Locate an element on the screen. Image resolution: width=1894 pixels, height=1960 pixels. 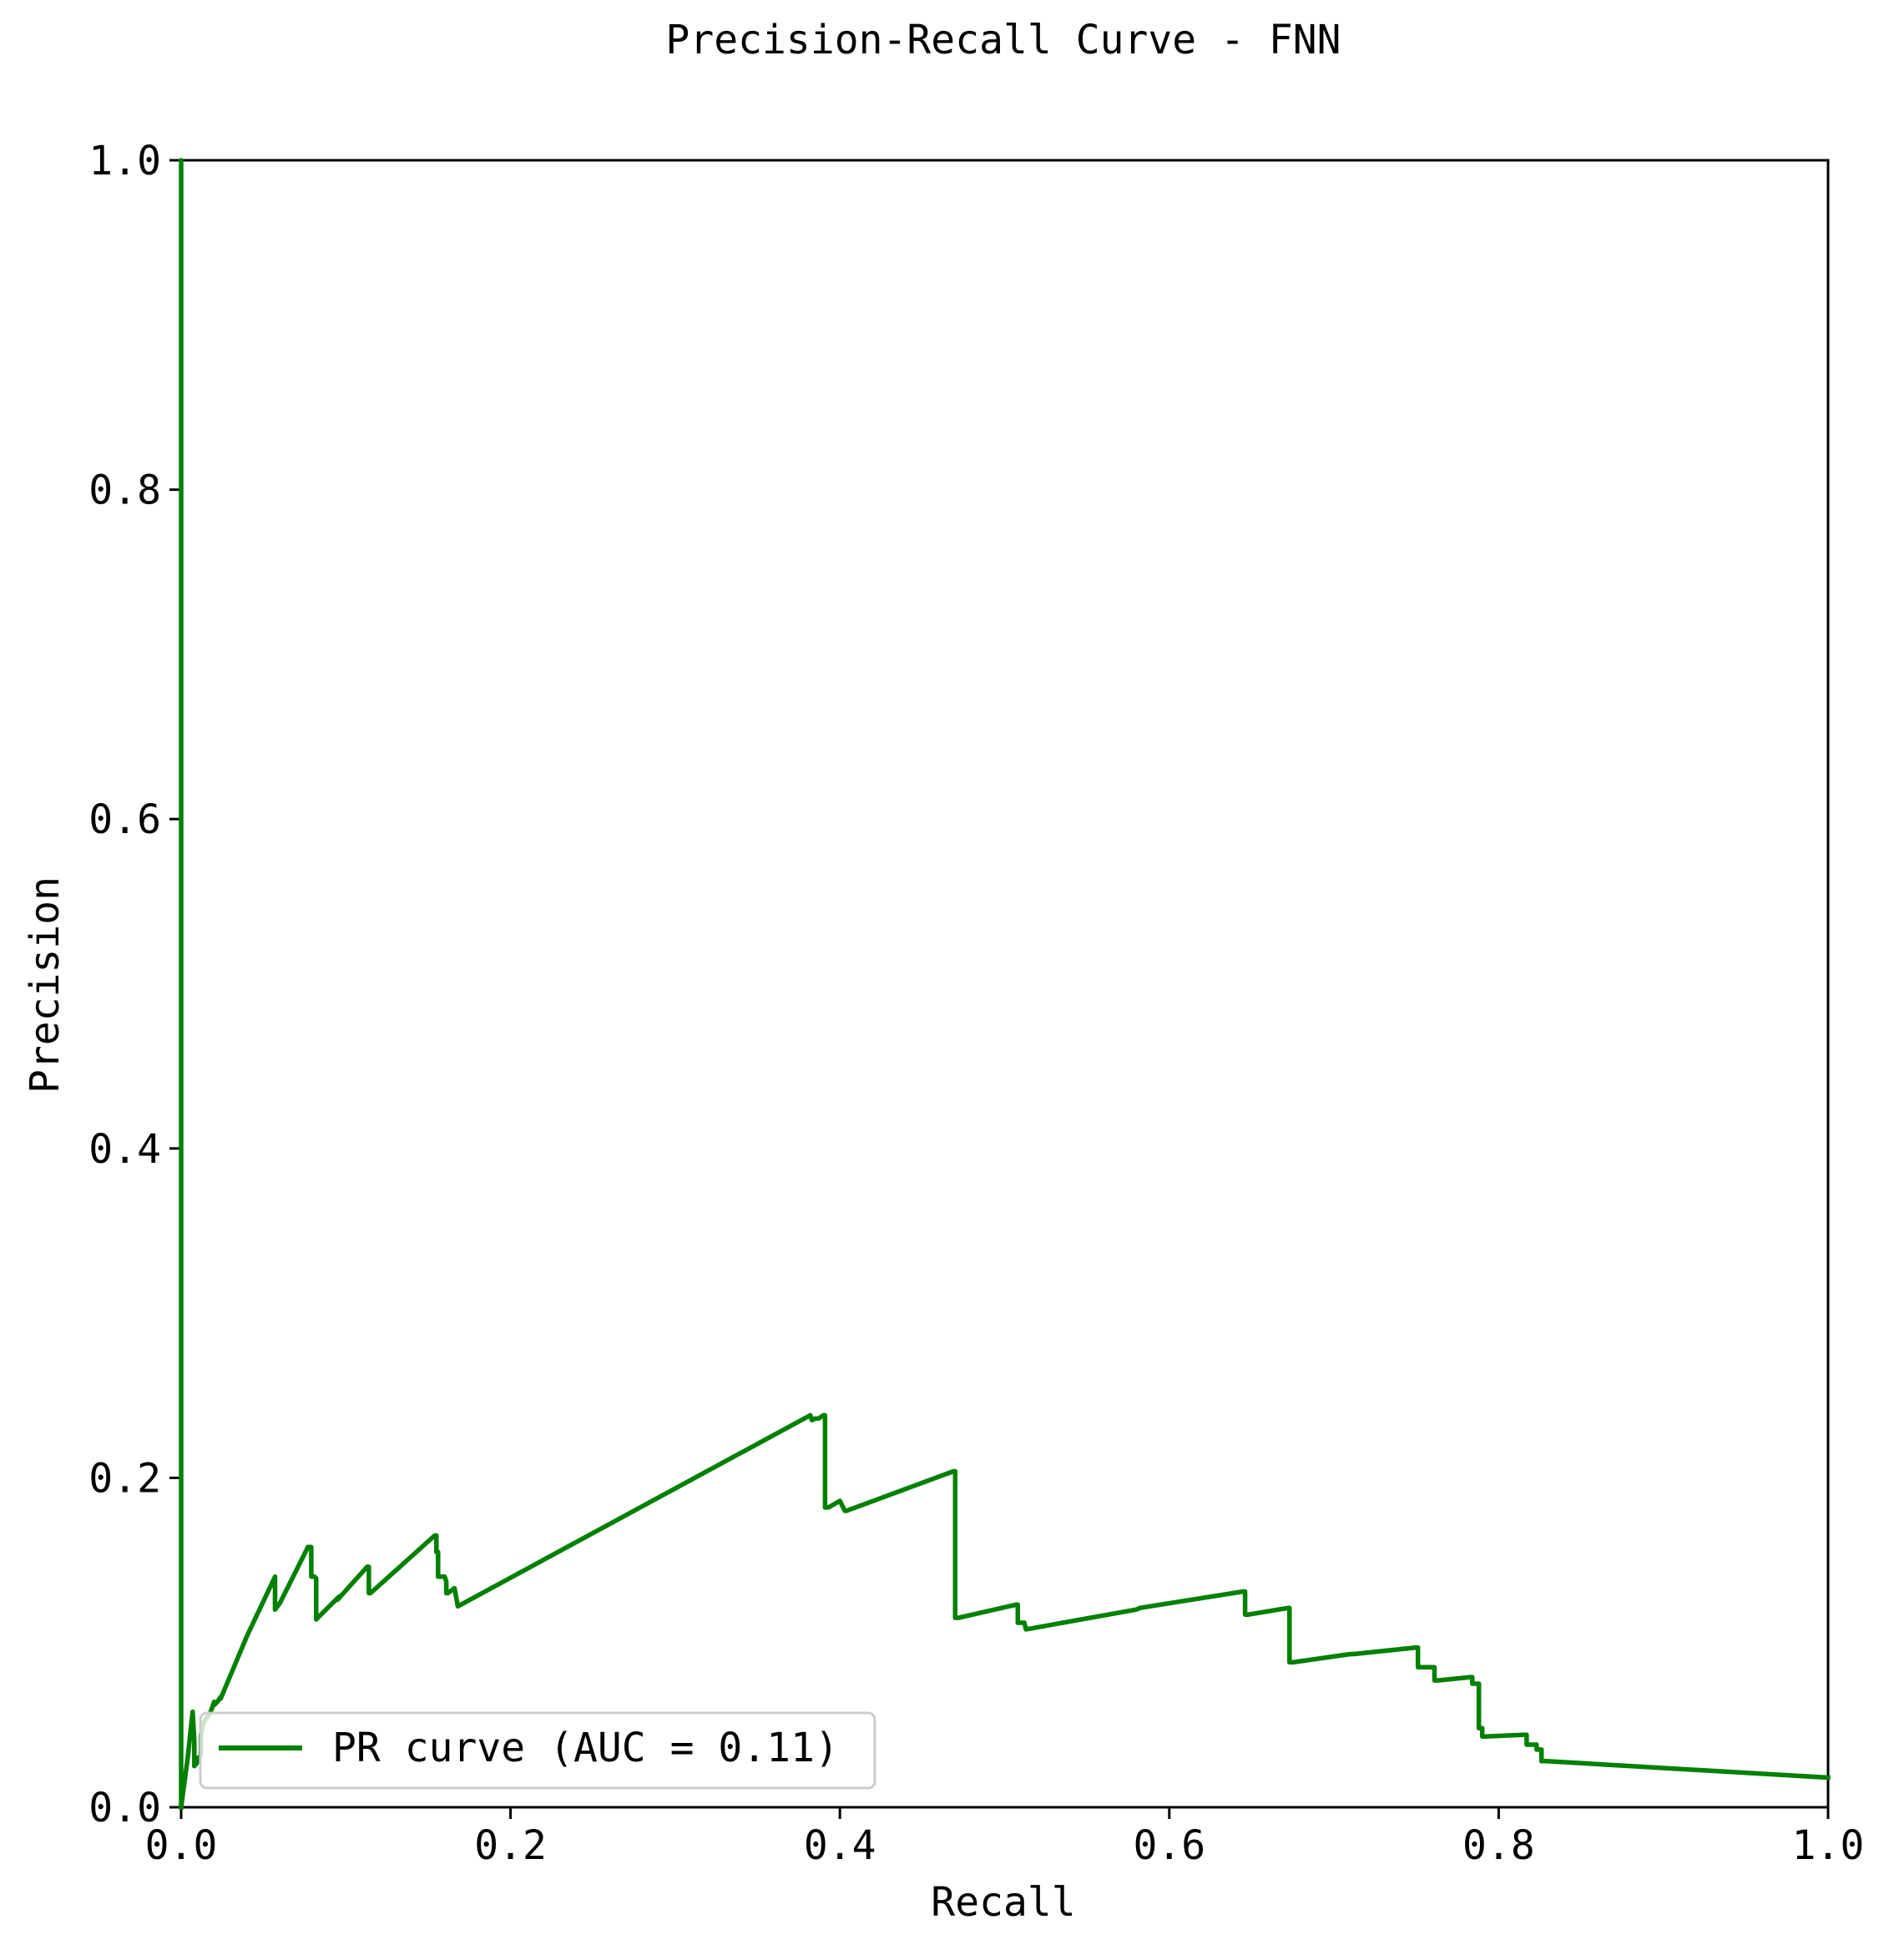
x-tick-label: 1.0 is located at coordinates (1828, 1845).